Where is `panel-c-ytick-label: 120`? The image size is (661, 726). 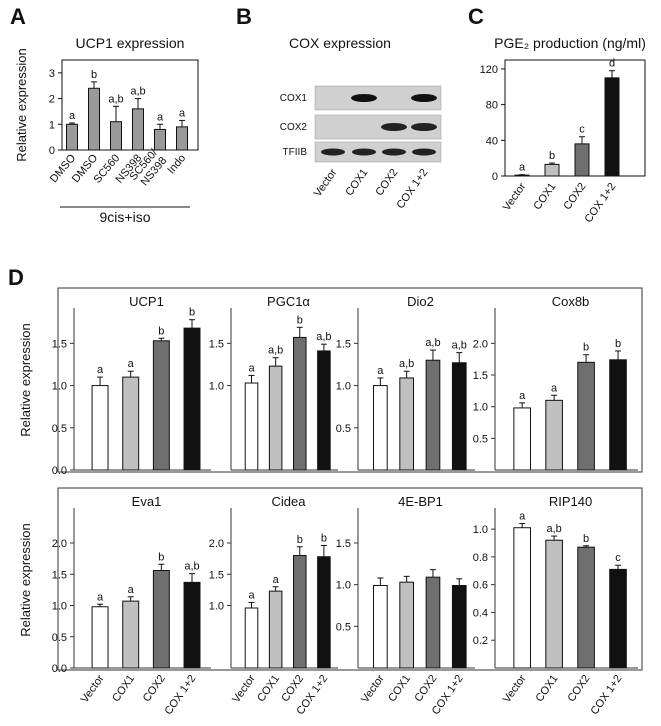
panel-c-ytick-label: 120 is located at coordinates (489, 70).